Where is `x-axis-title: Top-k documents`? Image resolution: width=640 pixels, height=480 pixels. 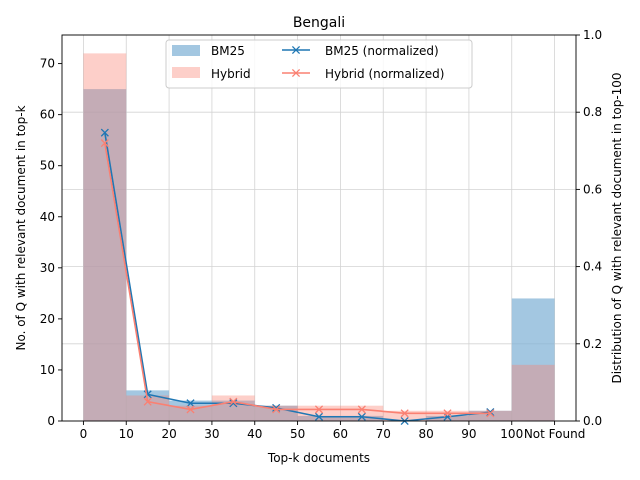
x-axis-title: Top-k documents is located at coordinates (318, 458).